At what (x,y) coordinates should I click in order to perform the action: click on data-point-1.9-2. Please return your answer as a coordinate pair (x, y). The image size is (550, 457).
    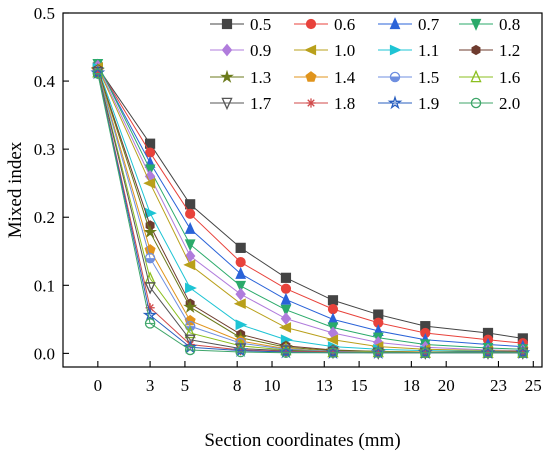
    Looking at the image, I should click on (190, 346).